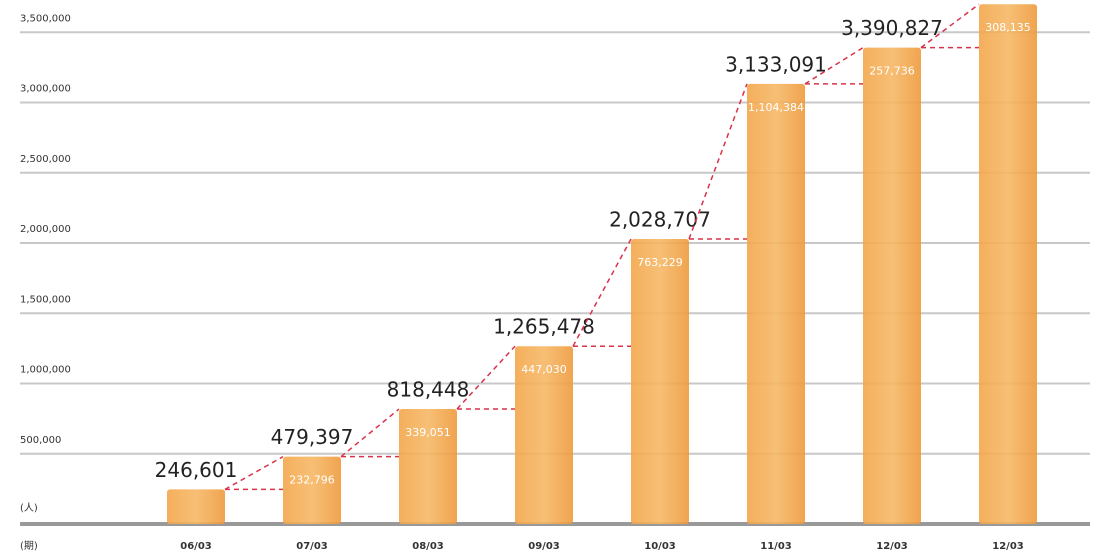 The width and height of the screenshot is (1098, 555). Describe the element at coordinates (45, 18) in the screenshot. I see `y-tick-label: 3,500,000` at that location.